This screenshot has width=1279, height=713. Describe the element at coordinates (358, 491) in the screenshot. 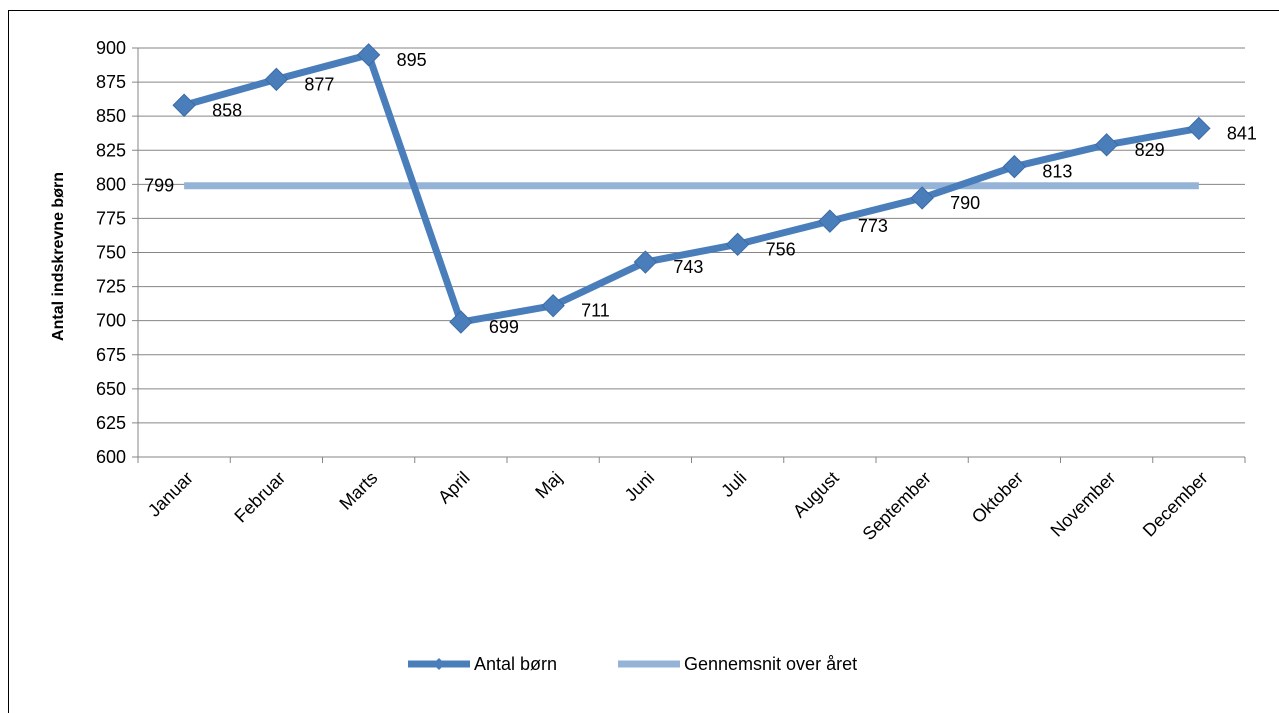

I see `x-tick-label: Marts` at that location.